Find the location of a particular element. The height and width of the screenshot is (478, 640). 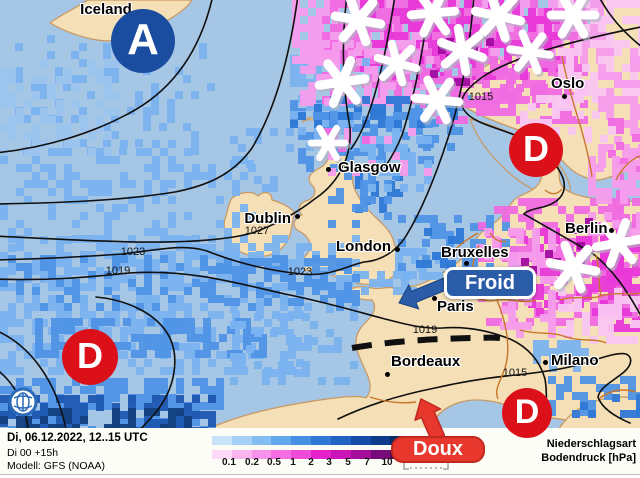

legend-tick: 0.5 is located at coordinates (274, 462).